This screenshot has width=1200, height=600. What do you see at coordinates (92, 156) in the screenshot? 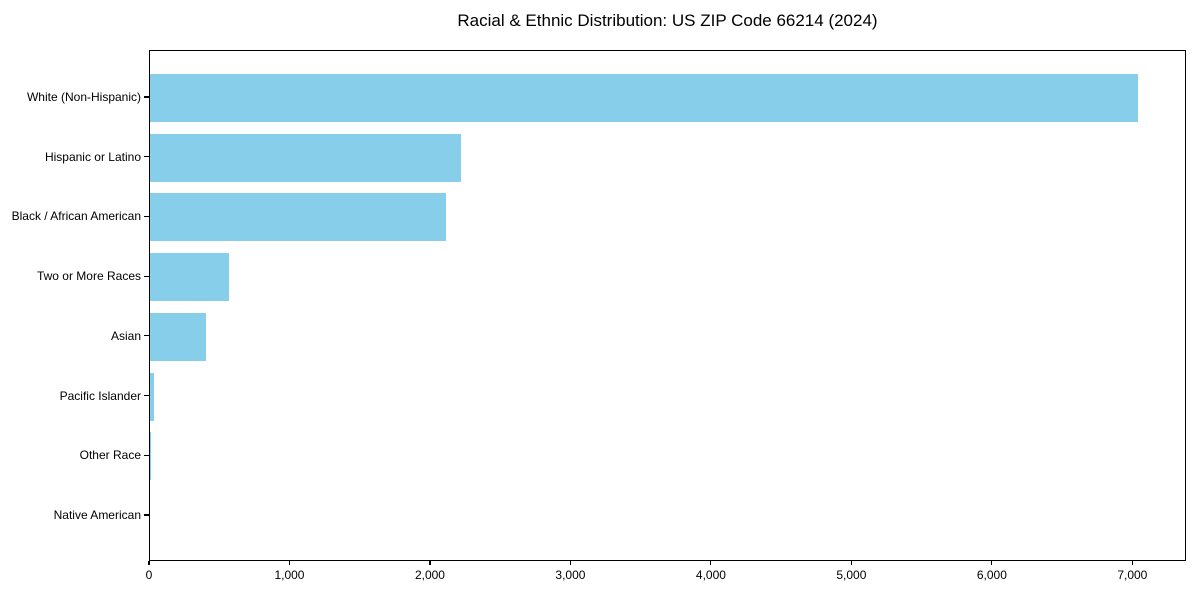
I see `y-tick-label: Hispanic or Latino` at bounding box center [92, 156].